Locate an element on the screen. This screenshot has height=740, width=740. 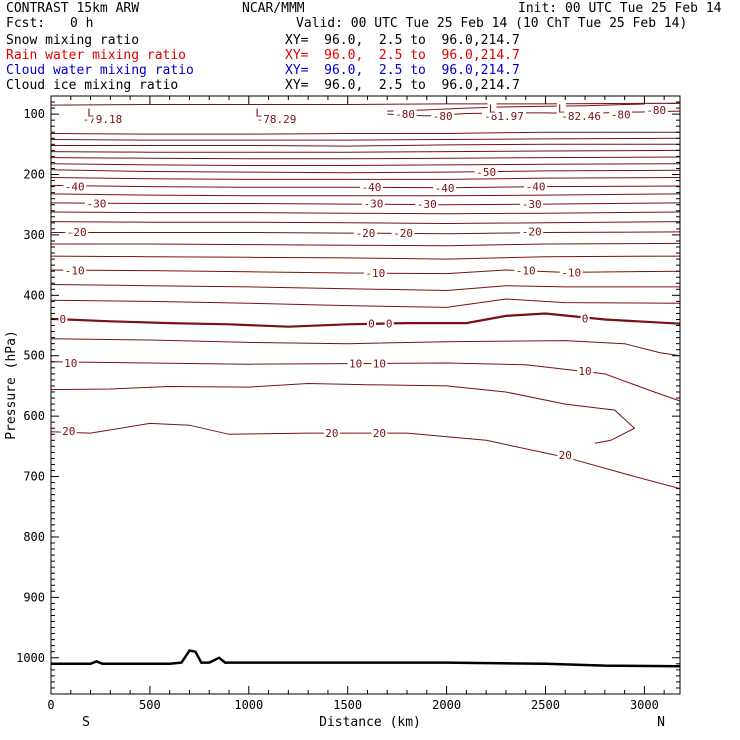
contour-label-16: -40 is located at coordinates (536, 187).